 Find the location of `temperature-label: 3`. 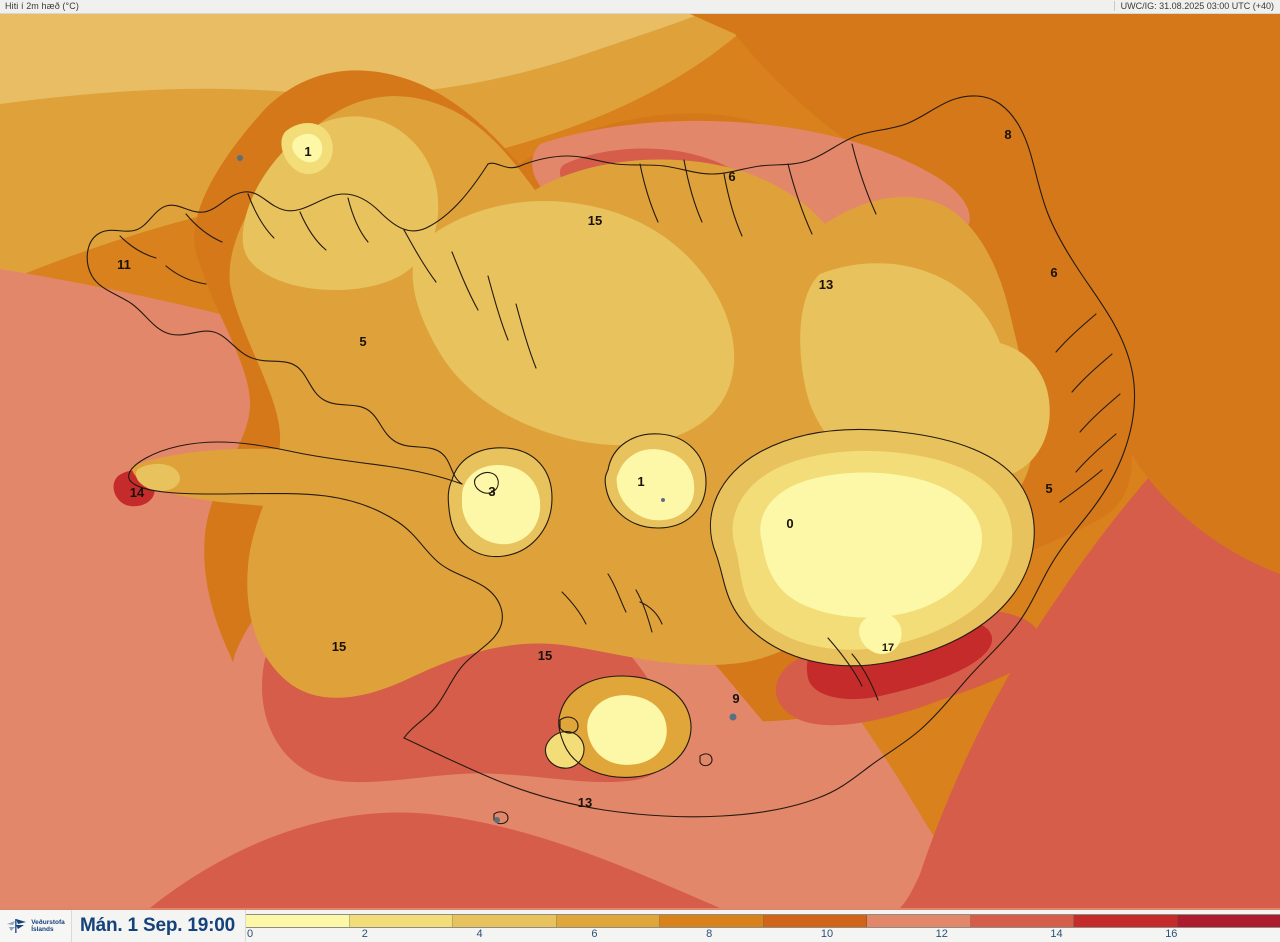

temperature-label: 3 is located at coordinates (491, 491).